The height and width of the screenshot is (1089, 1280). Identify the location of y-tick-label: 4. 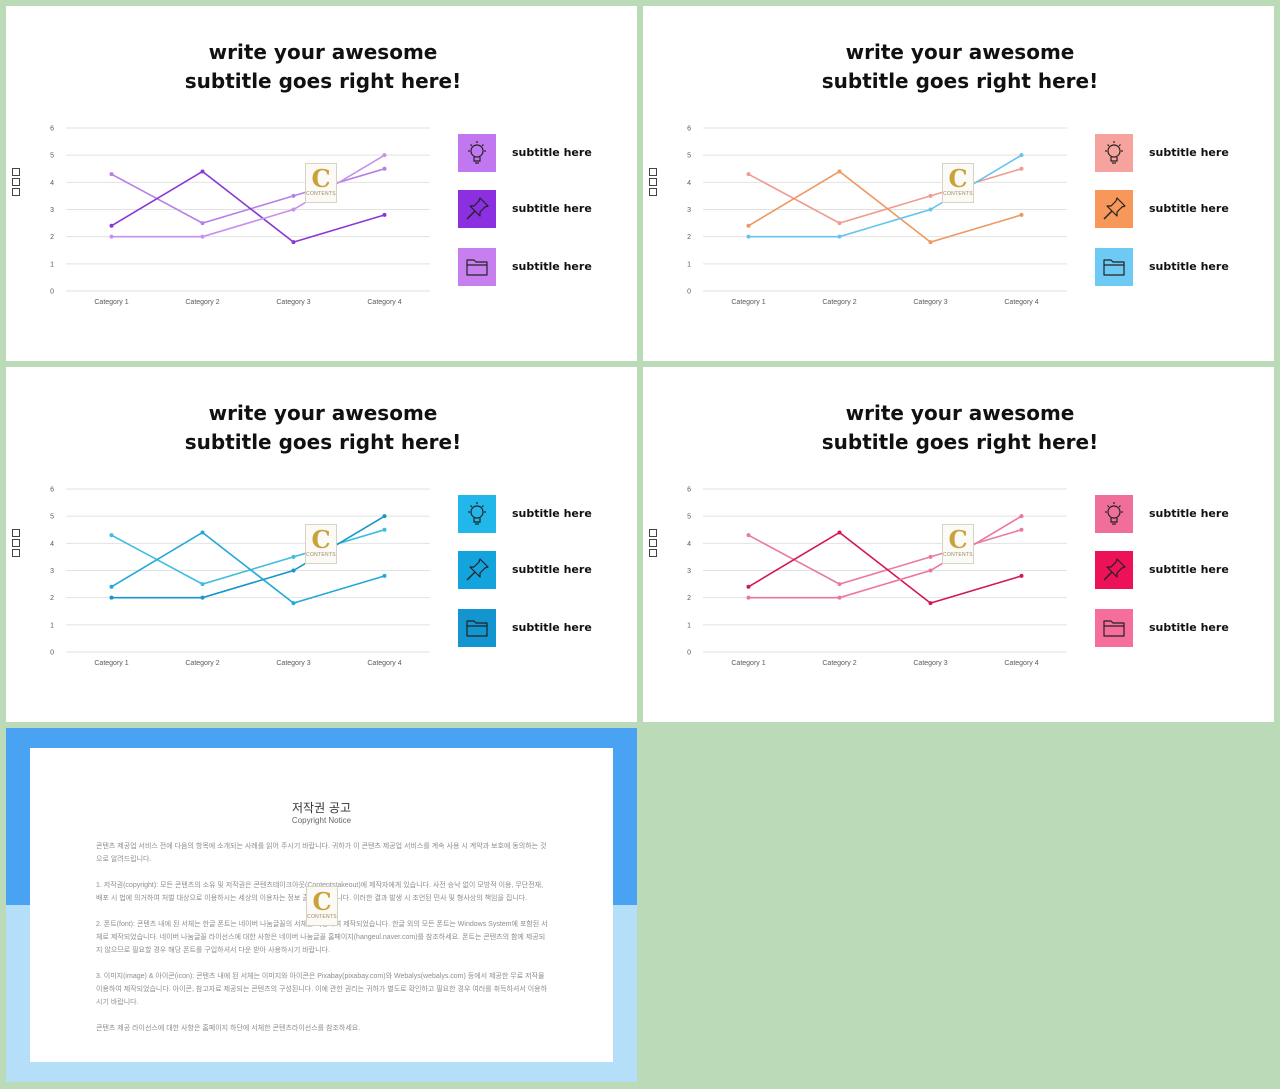
(689, 544).